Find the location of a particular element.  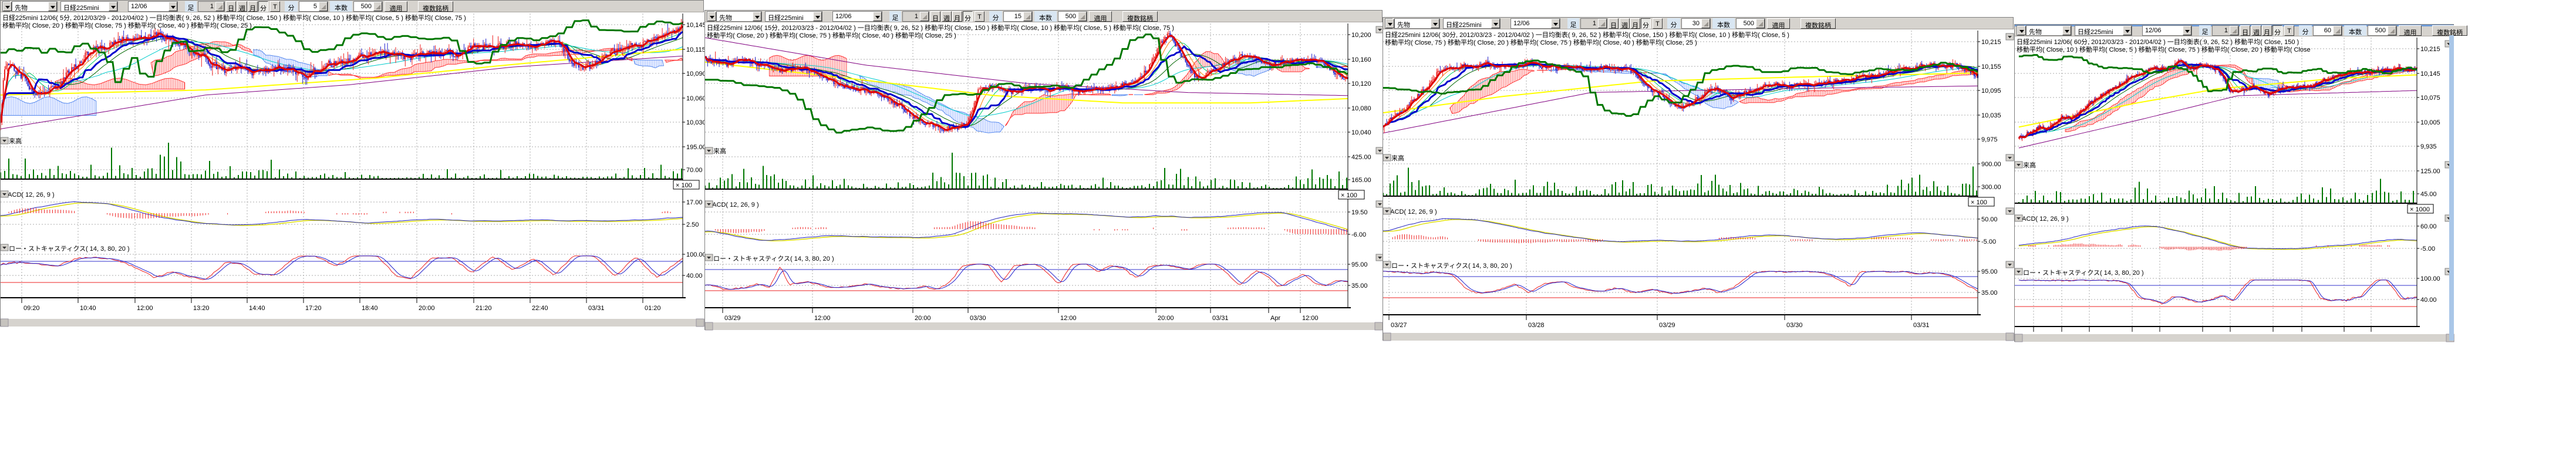

svg-text: 22:40 is located at coordinates (540, 309).